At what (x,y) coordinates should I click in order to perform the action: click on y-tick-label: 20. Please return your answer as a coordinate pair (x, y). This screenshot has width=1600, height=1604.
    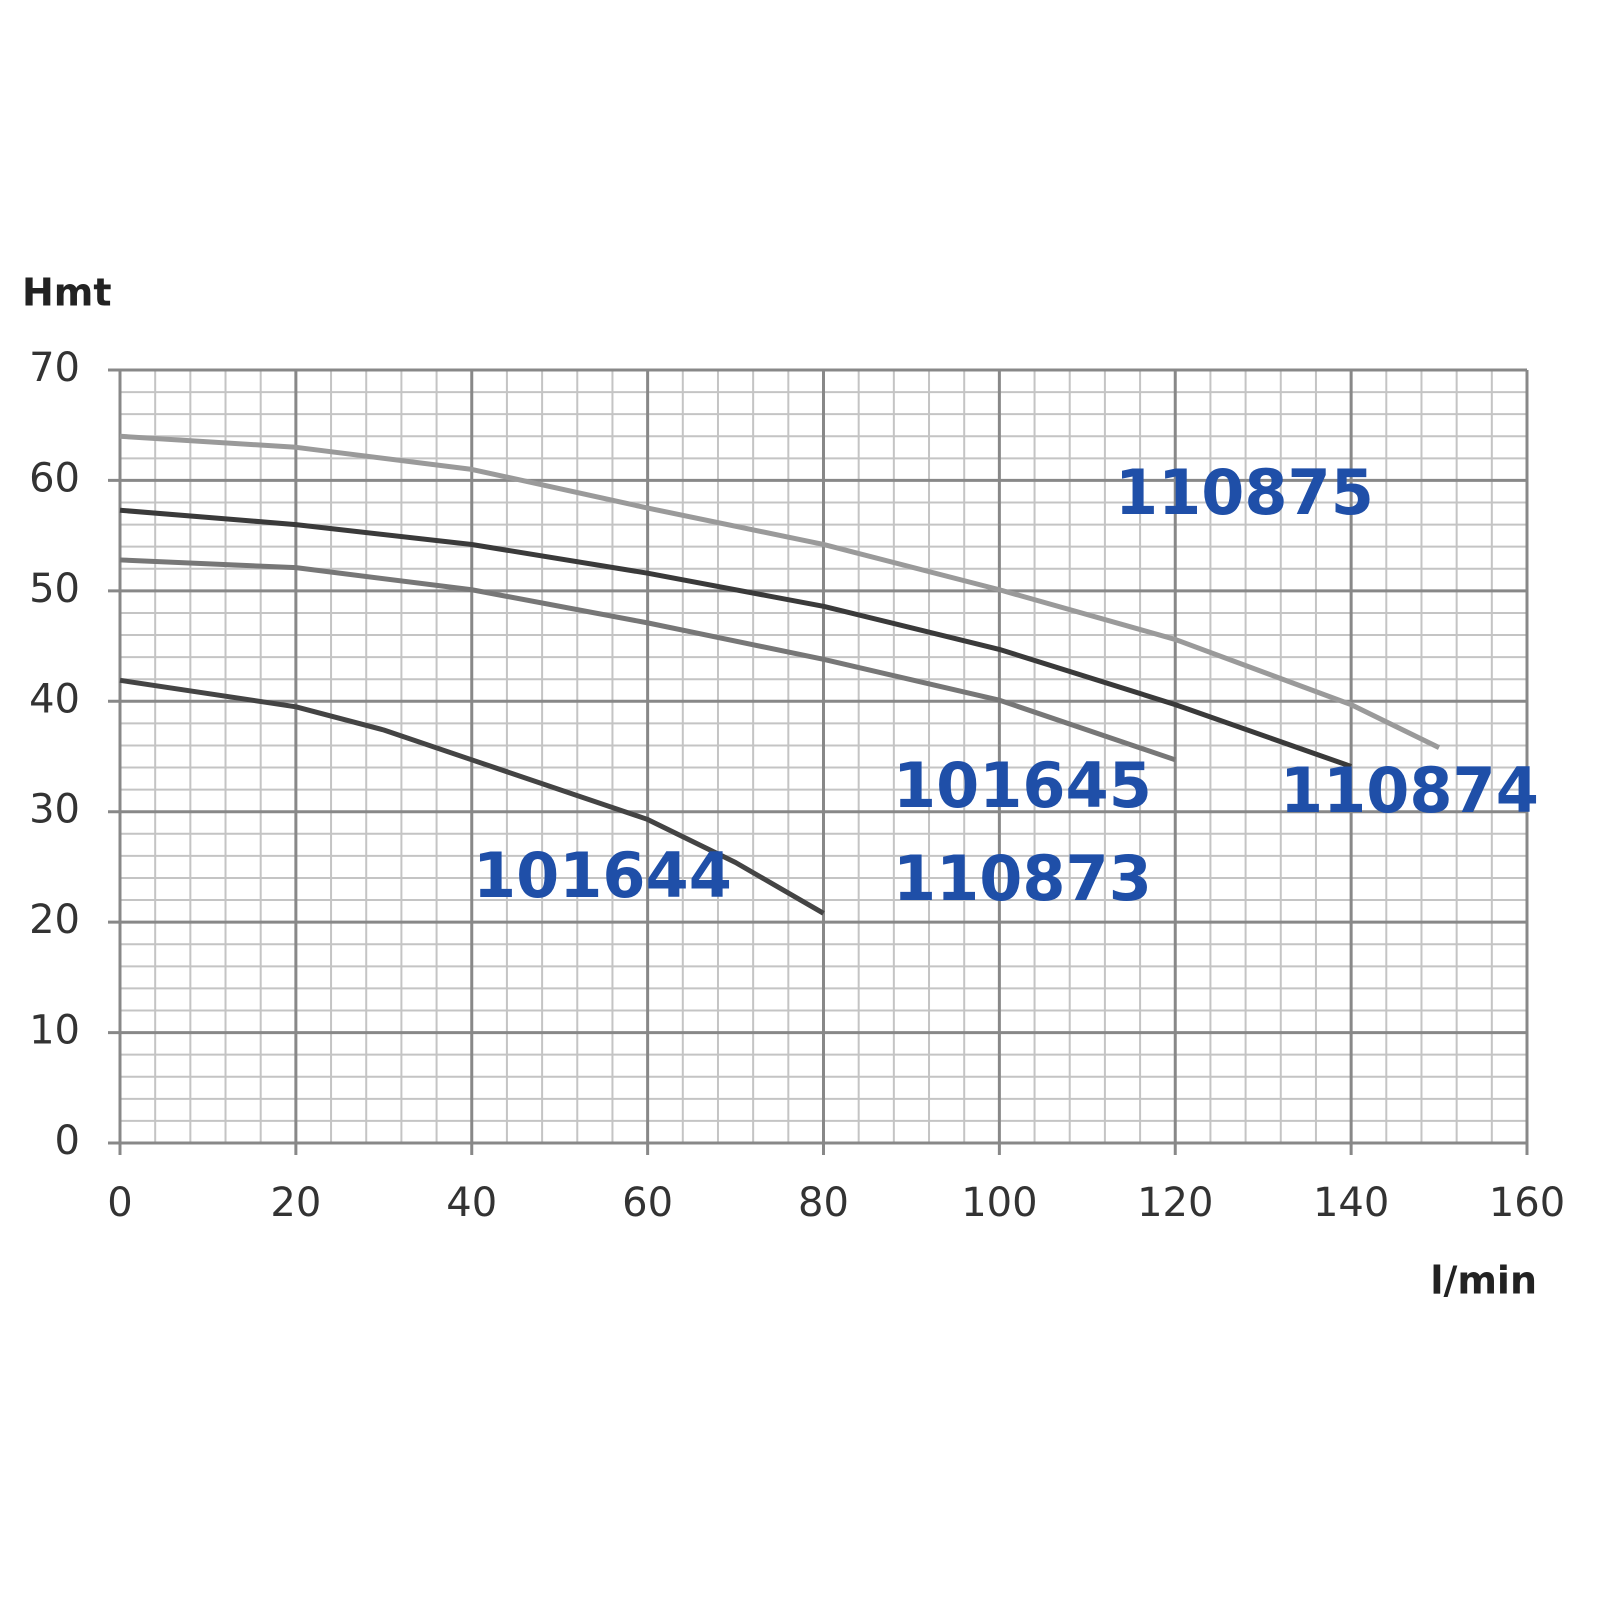
    Looking at the image, I should click on (54, 920).